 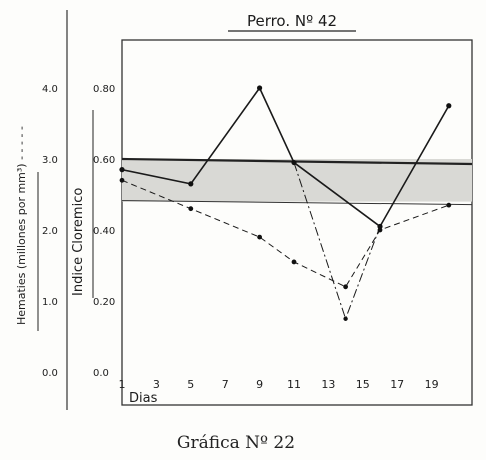 I want to click on x-tick-label: 3, so click(x=156, y=384).